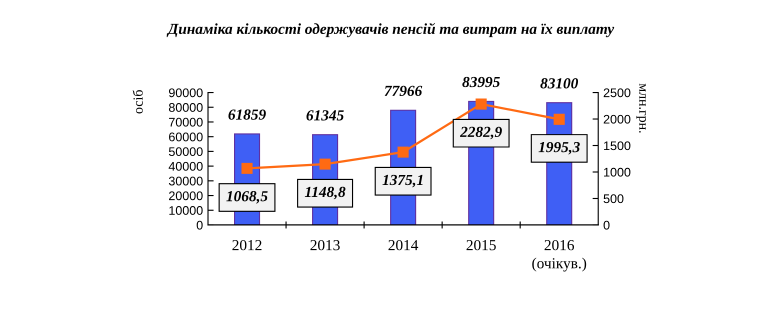  What do you see at coordinates (325, 115) in the screenshot?
I see `data-label: 61345` at bounding box center [325, 115].